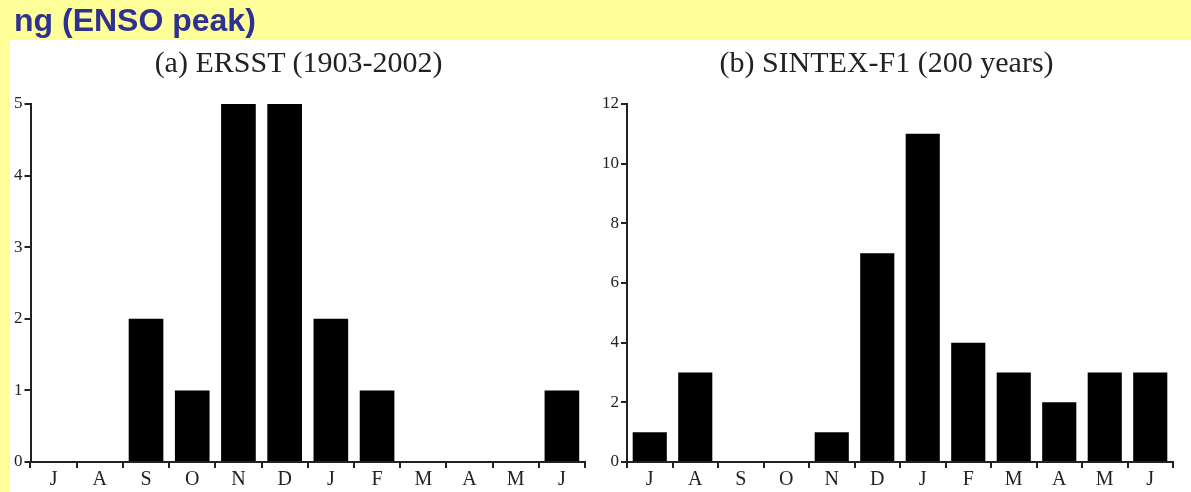  I want to click on y-tick-label: 10, so click(610, 163).